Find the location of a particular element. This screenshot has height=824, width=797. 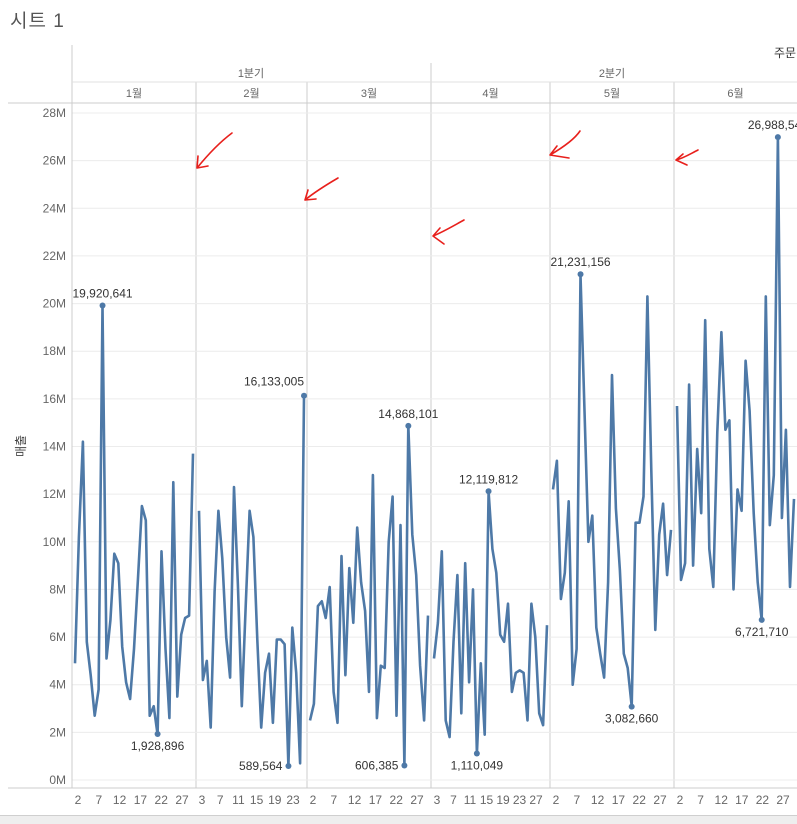

month-header-label: 5월 is located at coordinates (612, 93).